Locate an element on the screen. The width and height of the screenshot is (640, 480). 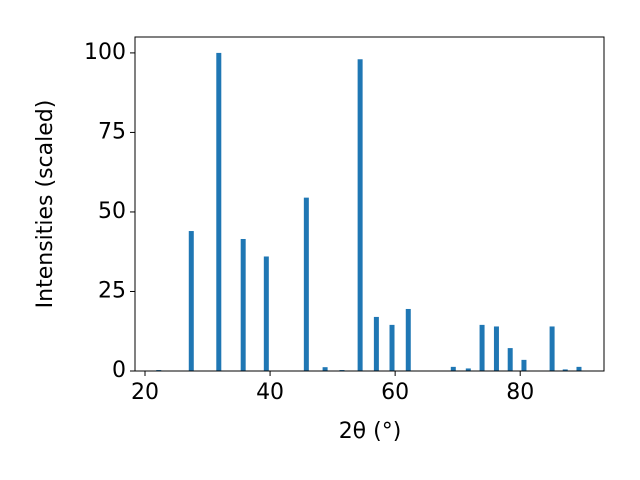
x-tick-label: 40 is located at coordinates (270, 392).